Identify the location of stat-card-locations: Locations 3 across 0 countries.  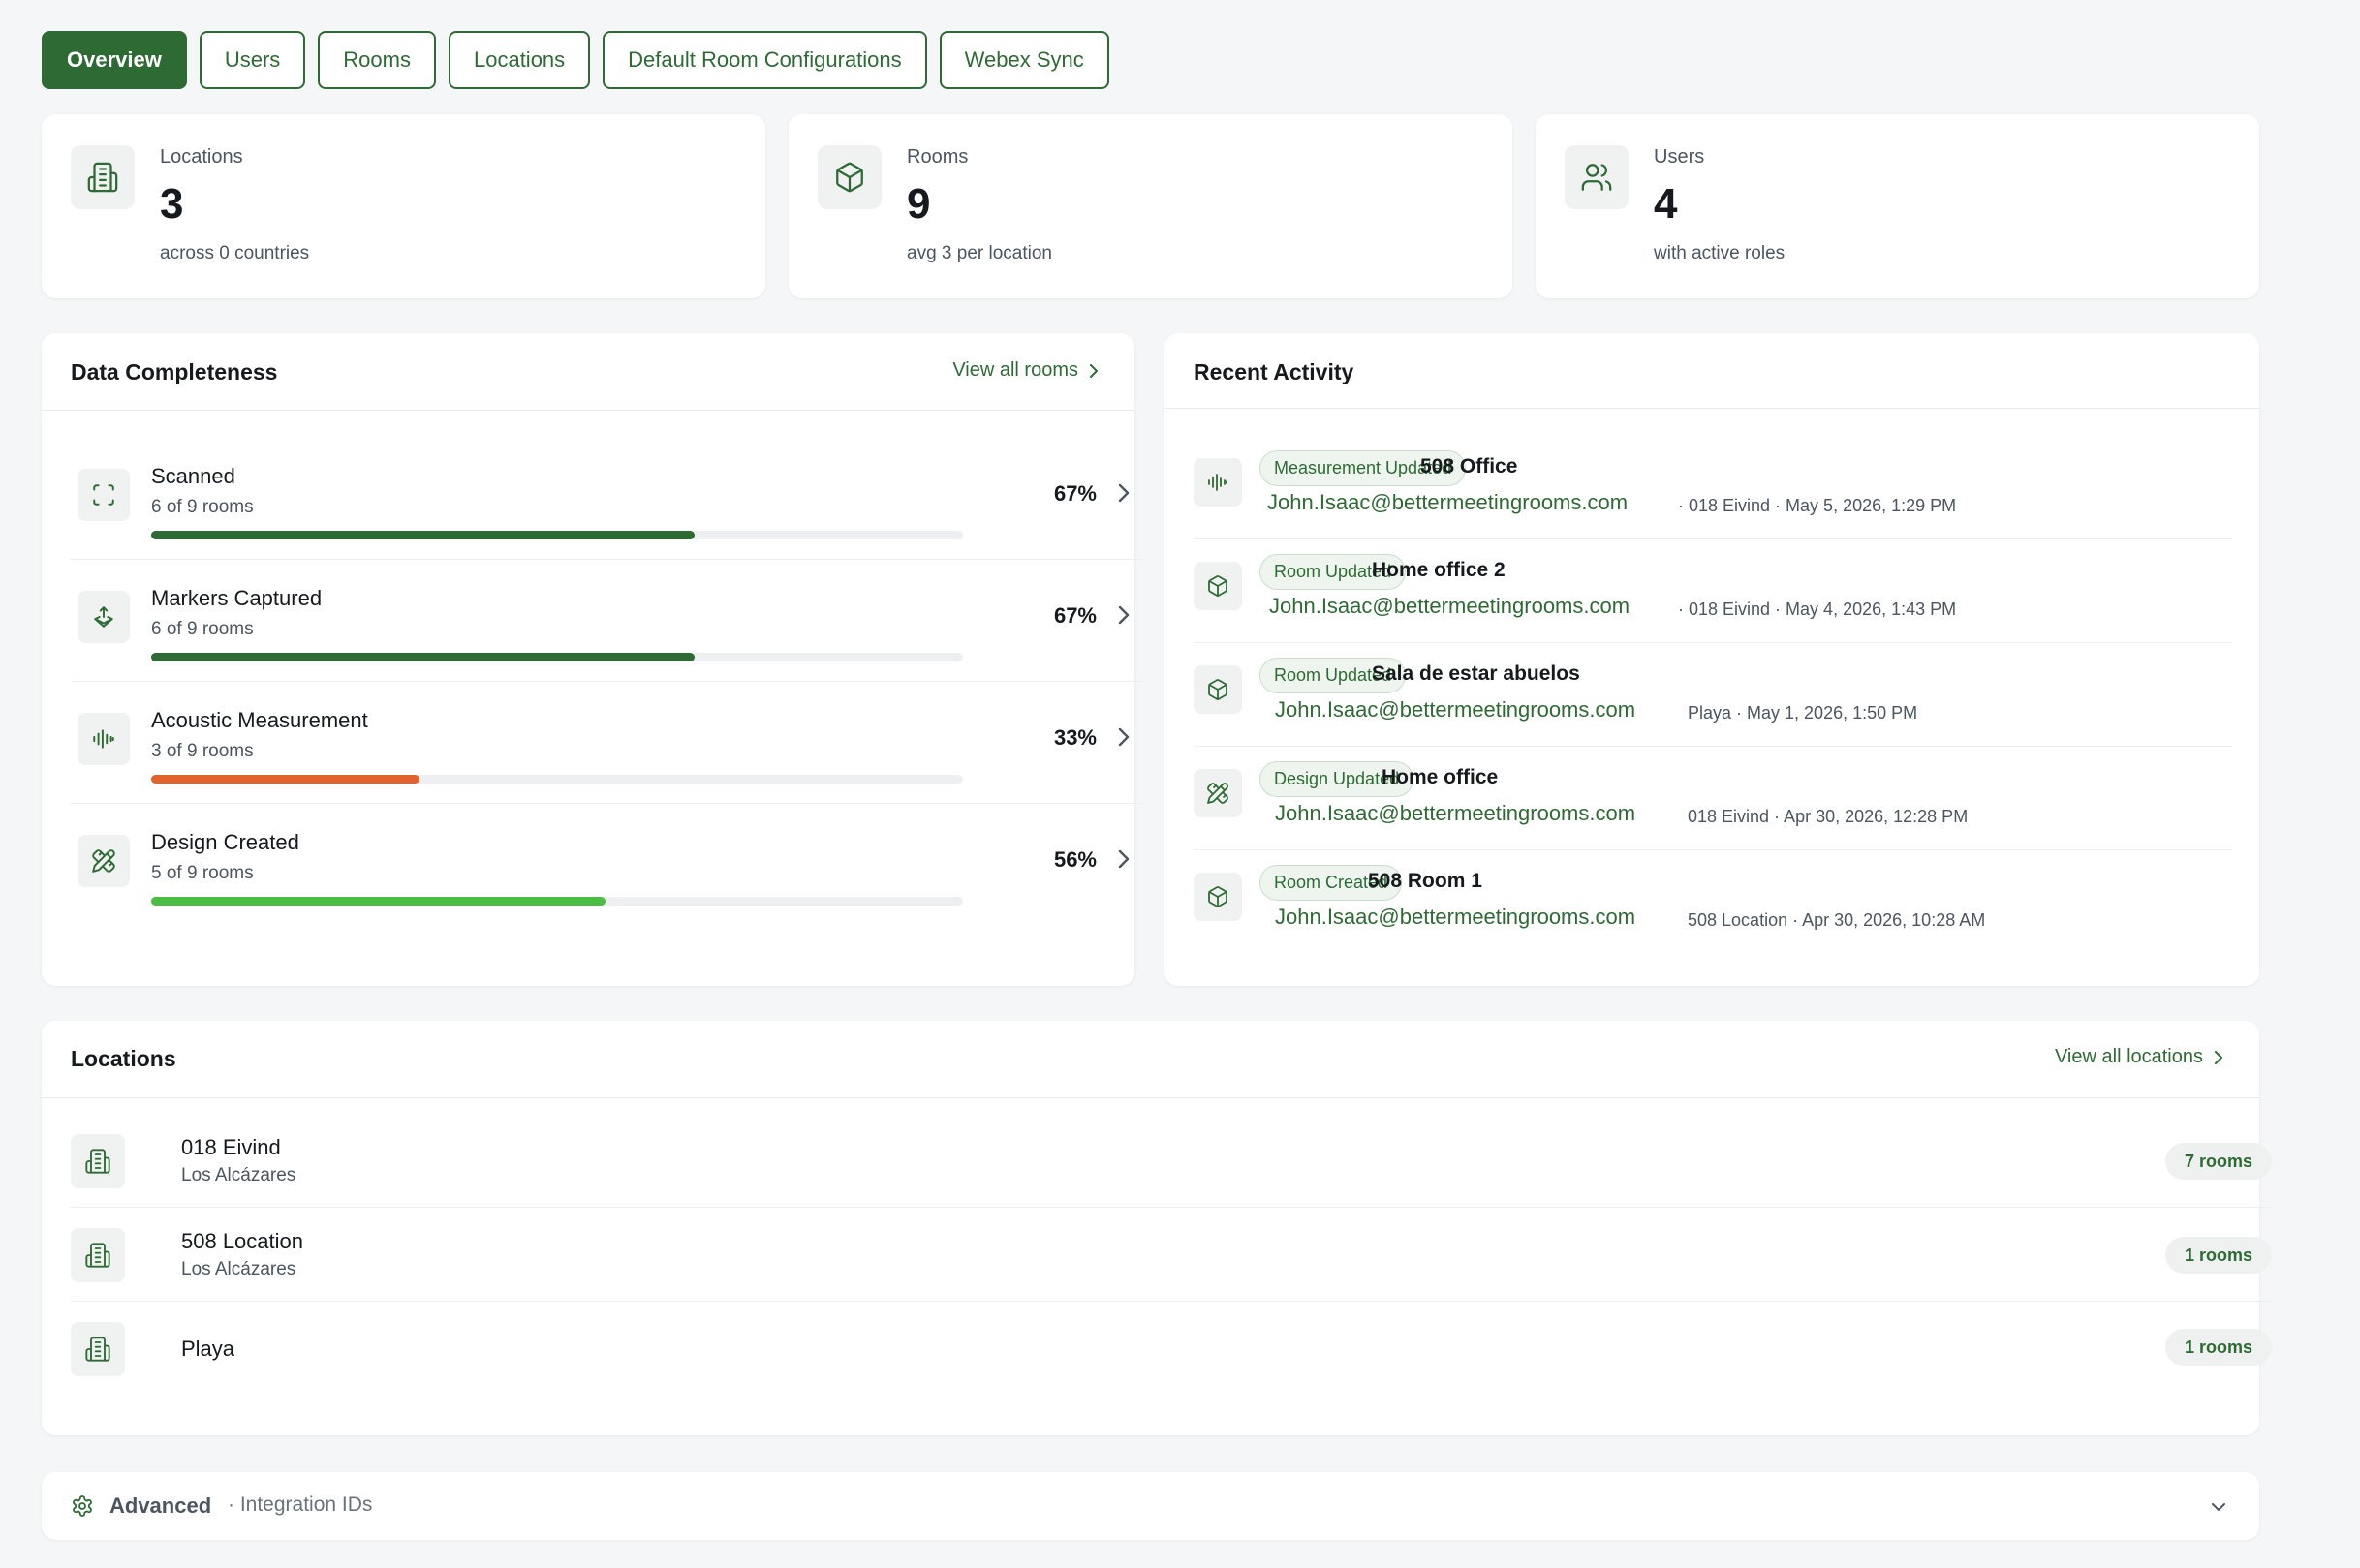
(403, 206).